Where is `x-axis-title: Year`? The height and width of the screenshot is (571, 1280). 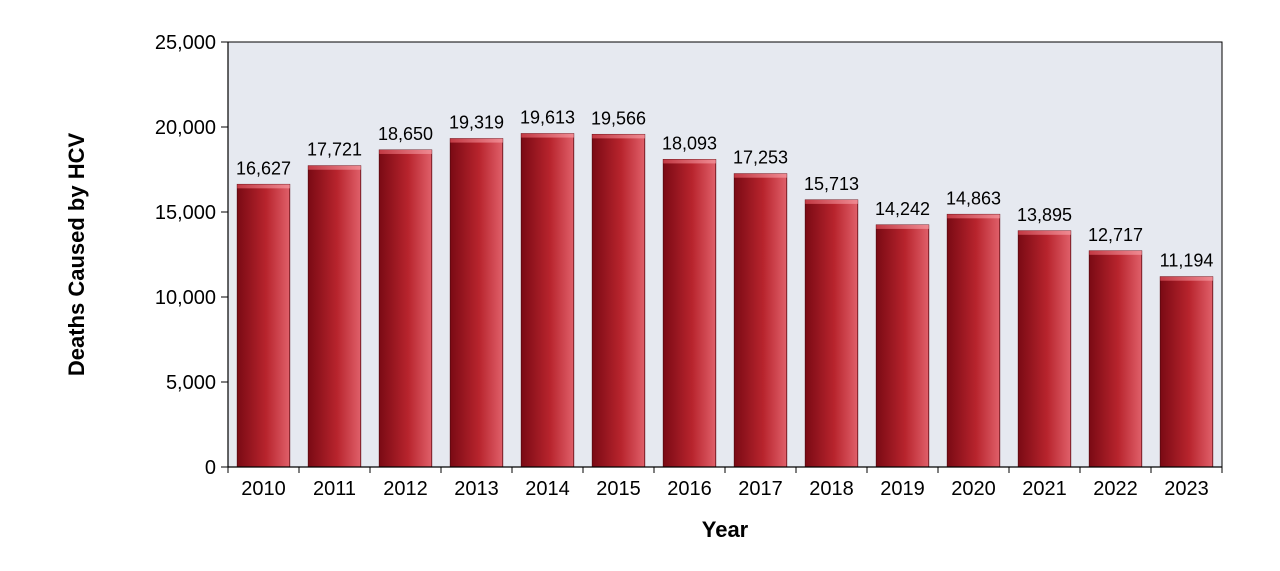 x-axis-title: Year is located at coordinates (725, 529).